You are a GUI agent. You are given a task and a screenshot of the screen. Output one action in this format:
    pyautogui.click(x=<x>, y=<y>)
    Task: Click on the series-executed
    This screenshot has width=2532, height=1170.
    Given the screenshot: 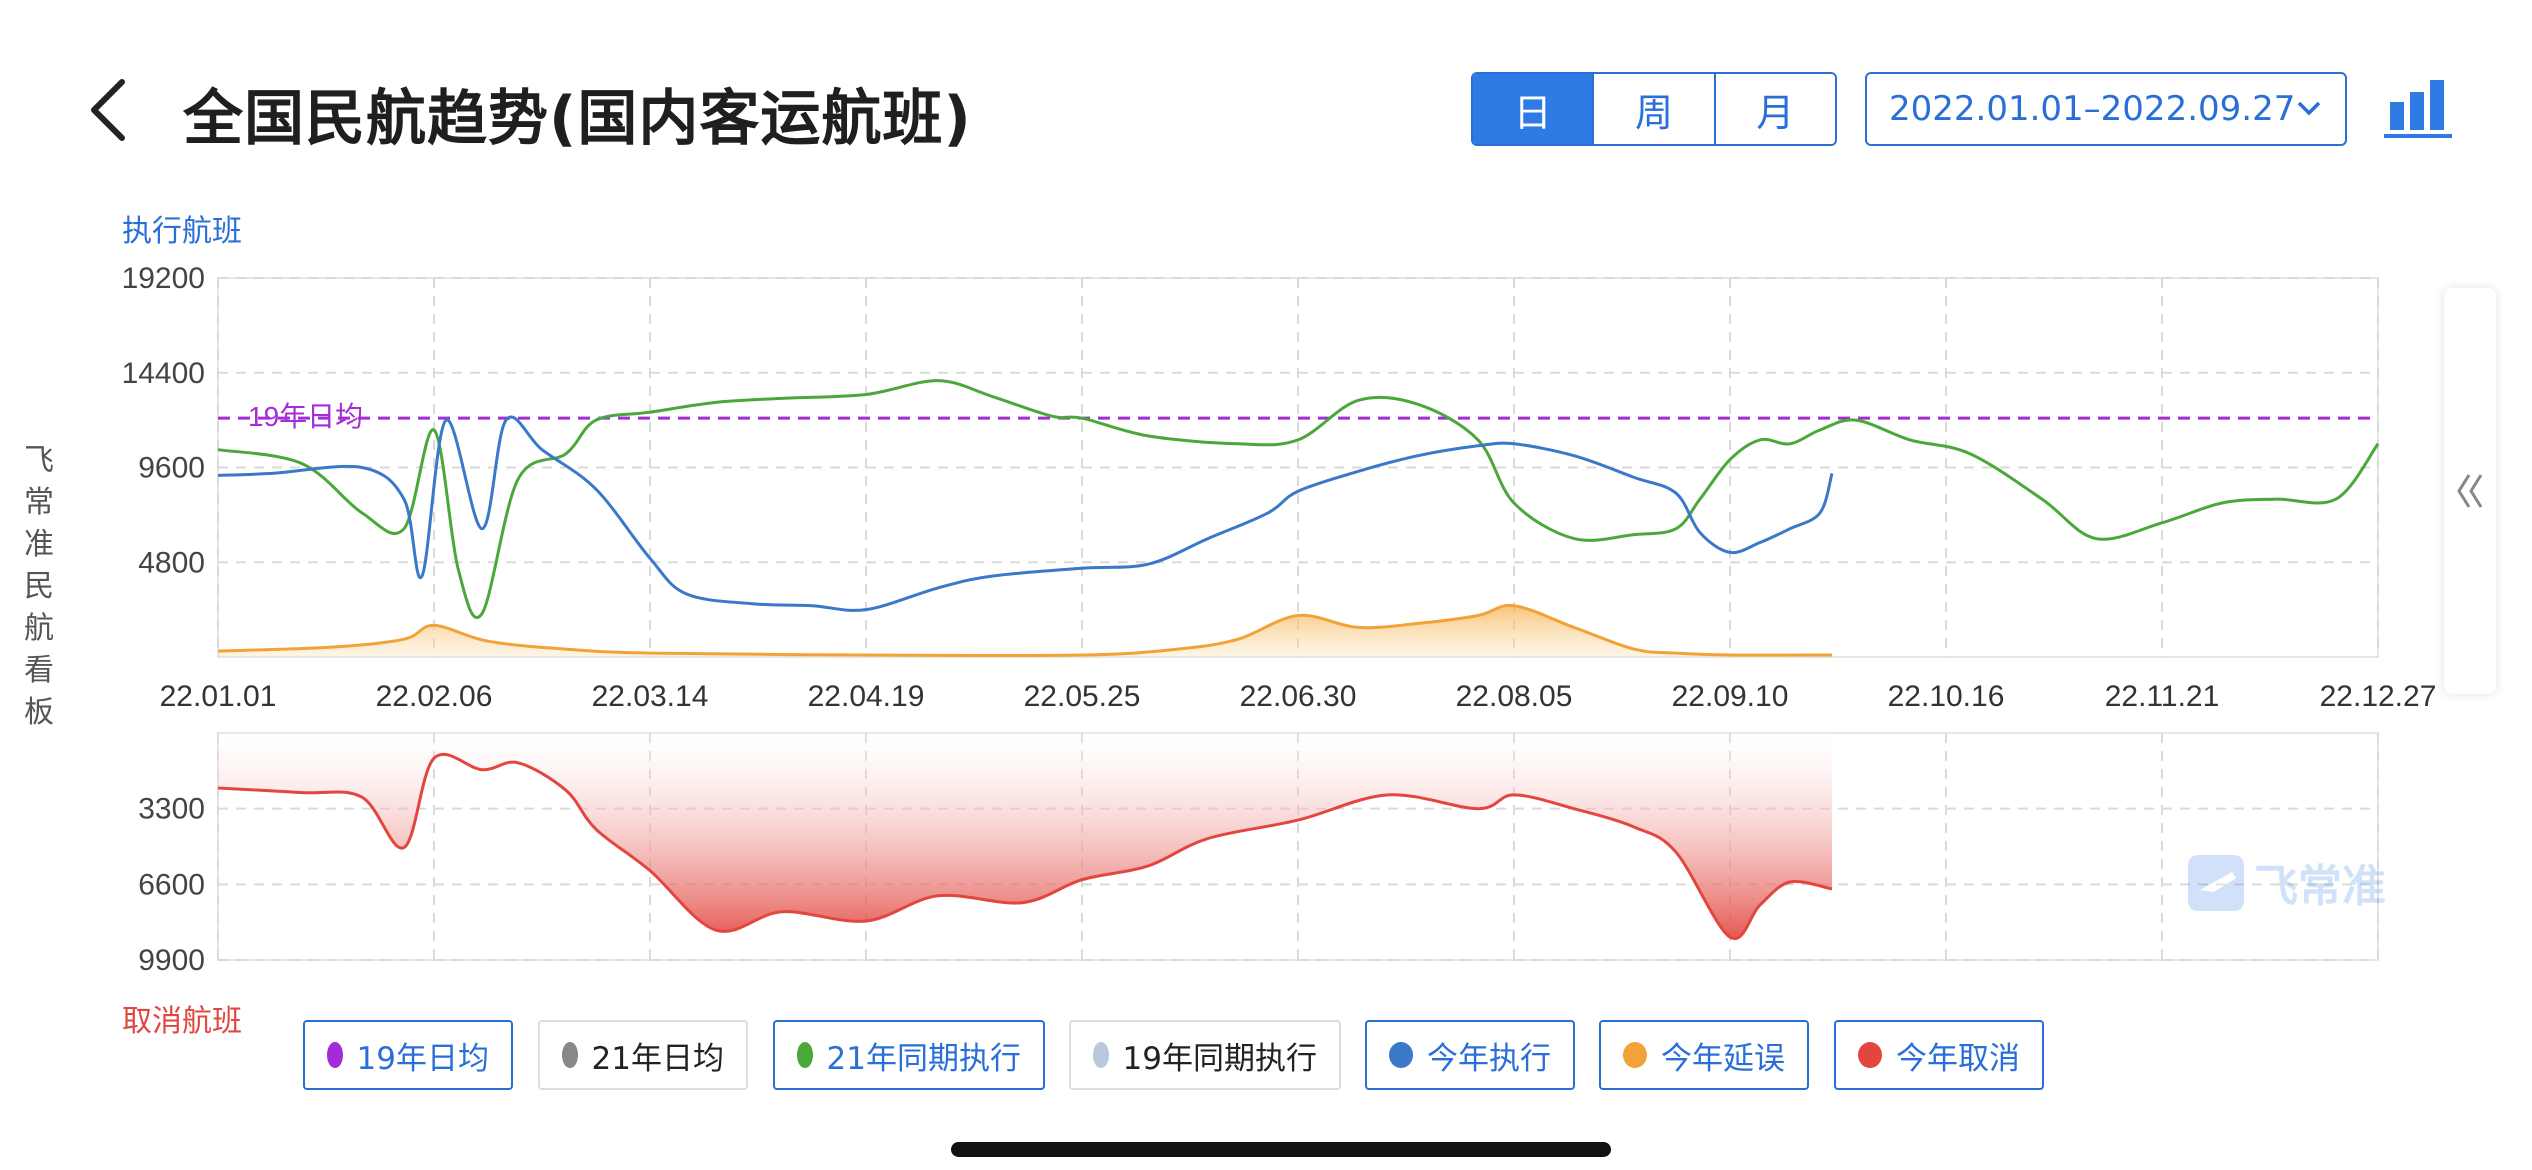 What is the action you would take?
    pyautogui.click(x=1025, y=513)
    